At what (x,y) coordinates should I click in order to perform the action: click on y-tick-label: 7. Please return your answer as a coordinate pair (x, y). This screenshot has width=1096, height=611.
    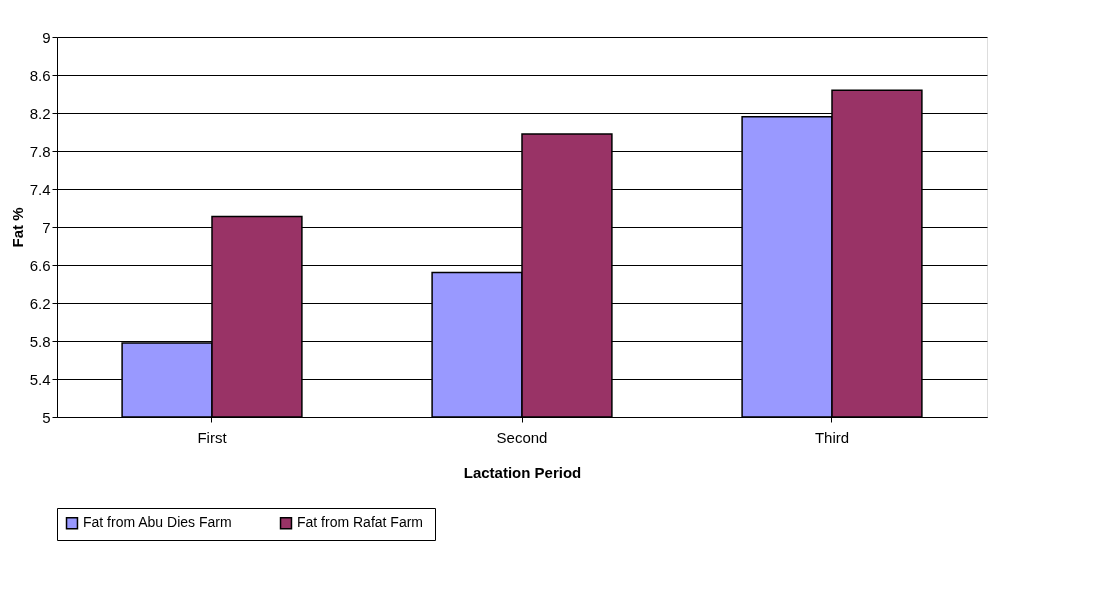
    Looking at the image, I should click on (46, 227).